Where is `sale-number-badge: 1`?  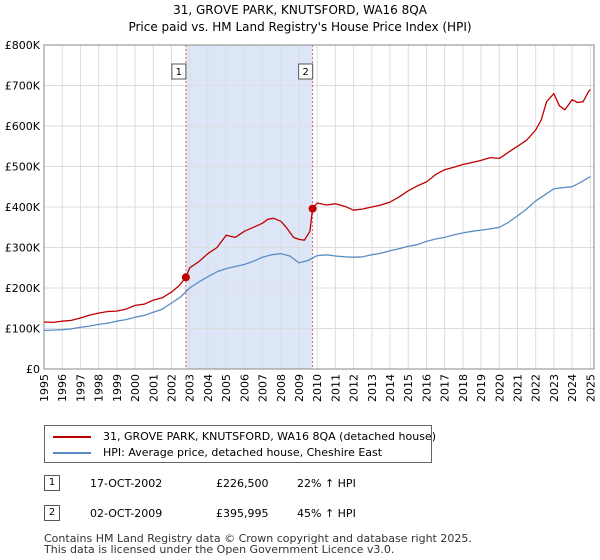 sale-number-badge: 1 is located at coordinates (52, 483).